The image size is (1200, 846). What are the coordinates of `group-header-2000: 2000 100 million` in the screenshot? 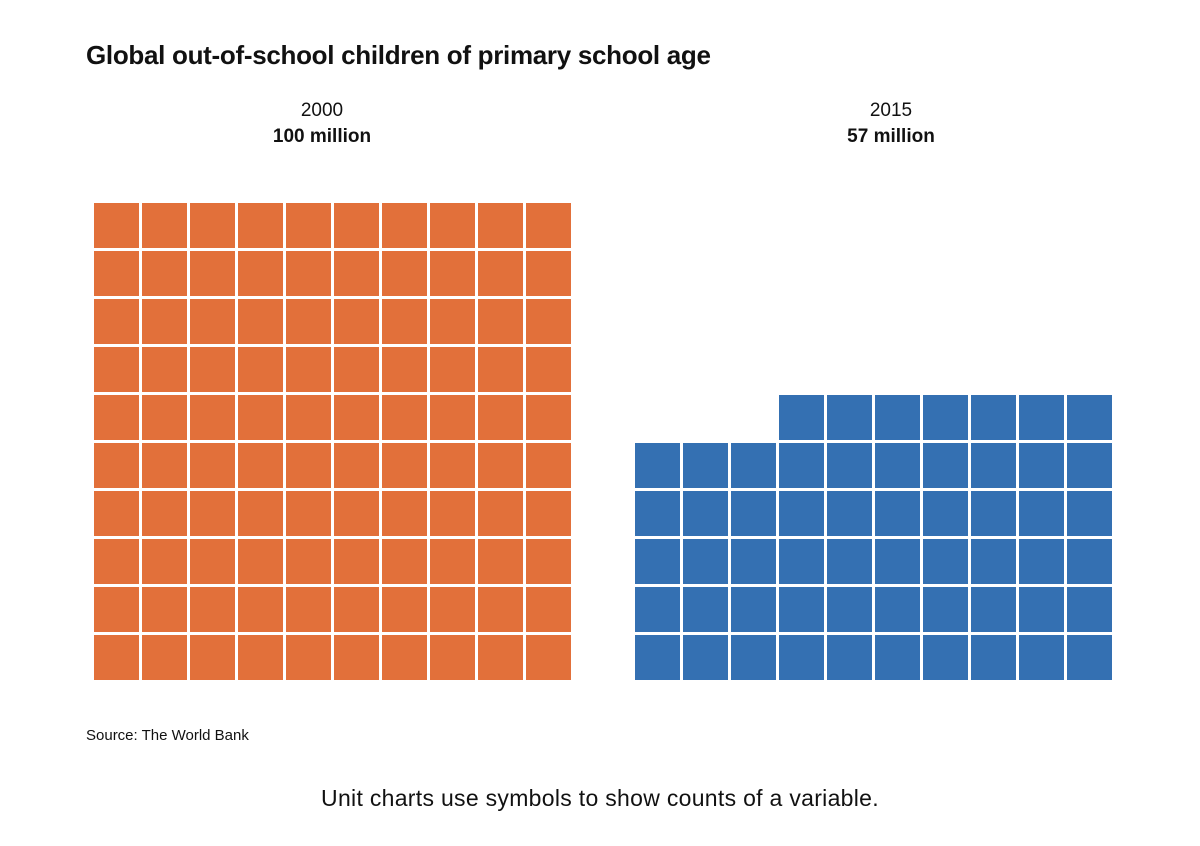 It's located at (322, 124).